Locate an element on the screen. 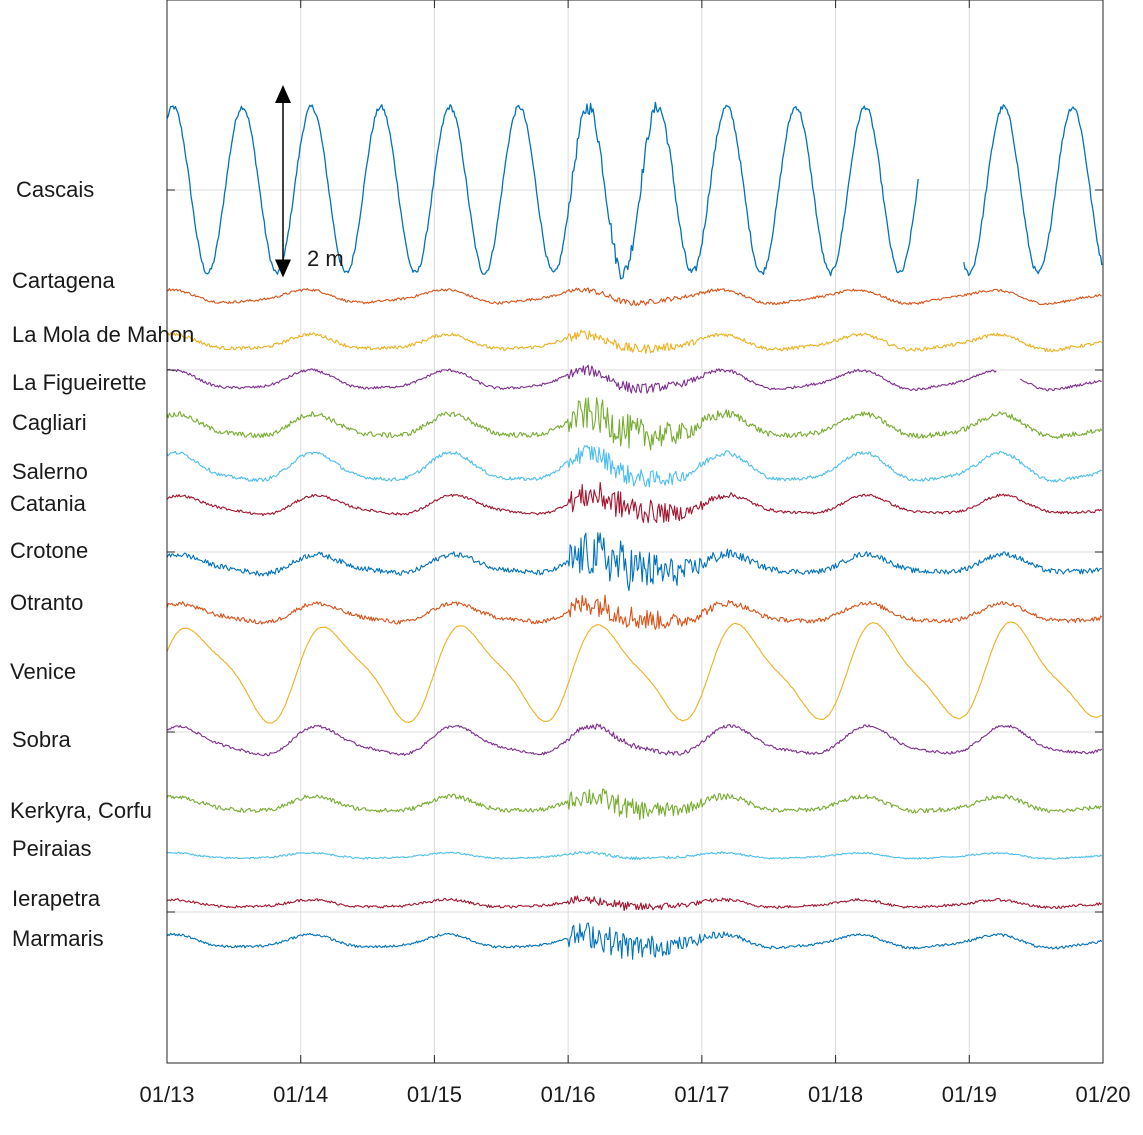 This screenshot has width=1143, height=1135. station-label: Venice is located at coordinates (43, 671).